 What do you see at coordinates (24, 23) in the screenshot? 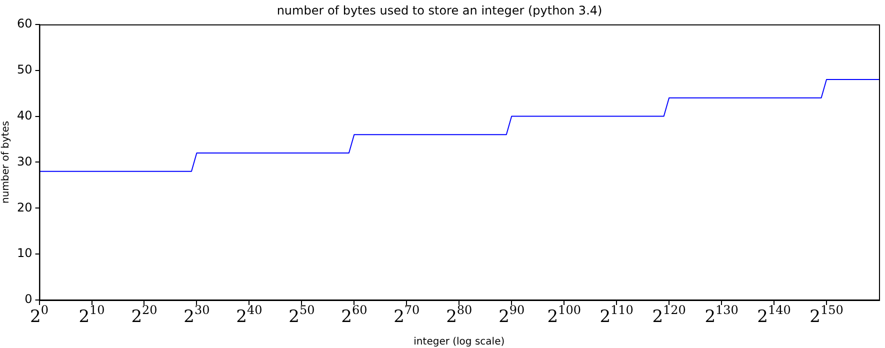
I see `y-tick-label: 60` at bounding box center [24, 23].